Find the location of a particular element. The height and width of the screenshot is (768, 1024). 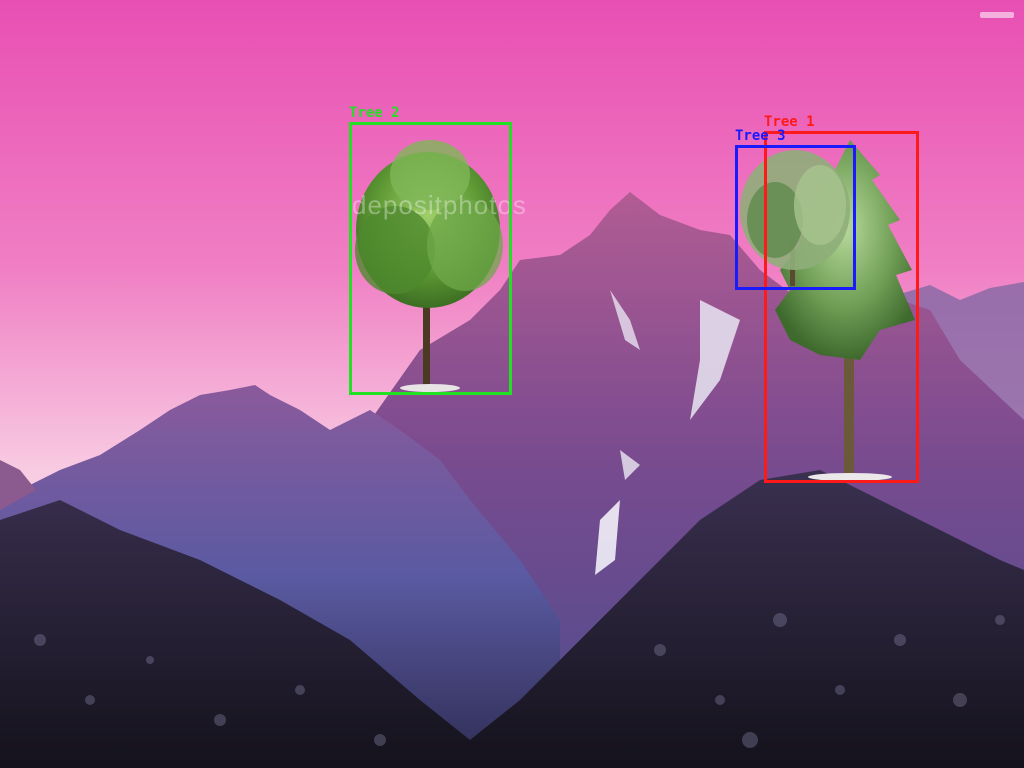

far-left-peak is located at coordinates (18, 485).